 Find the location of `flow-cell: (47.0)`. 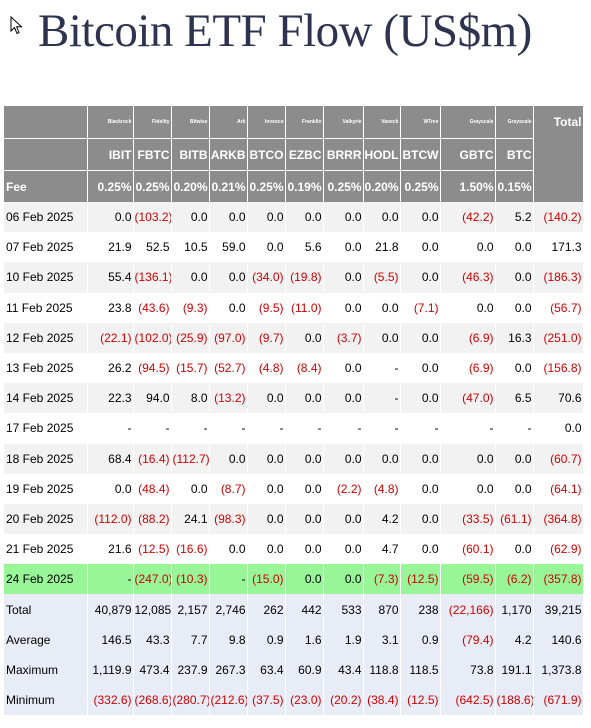

flow-cell: (47.0) is located at coordinates (468, 398).